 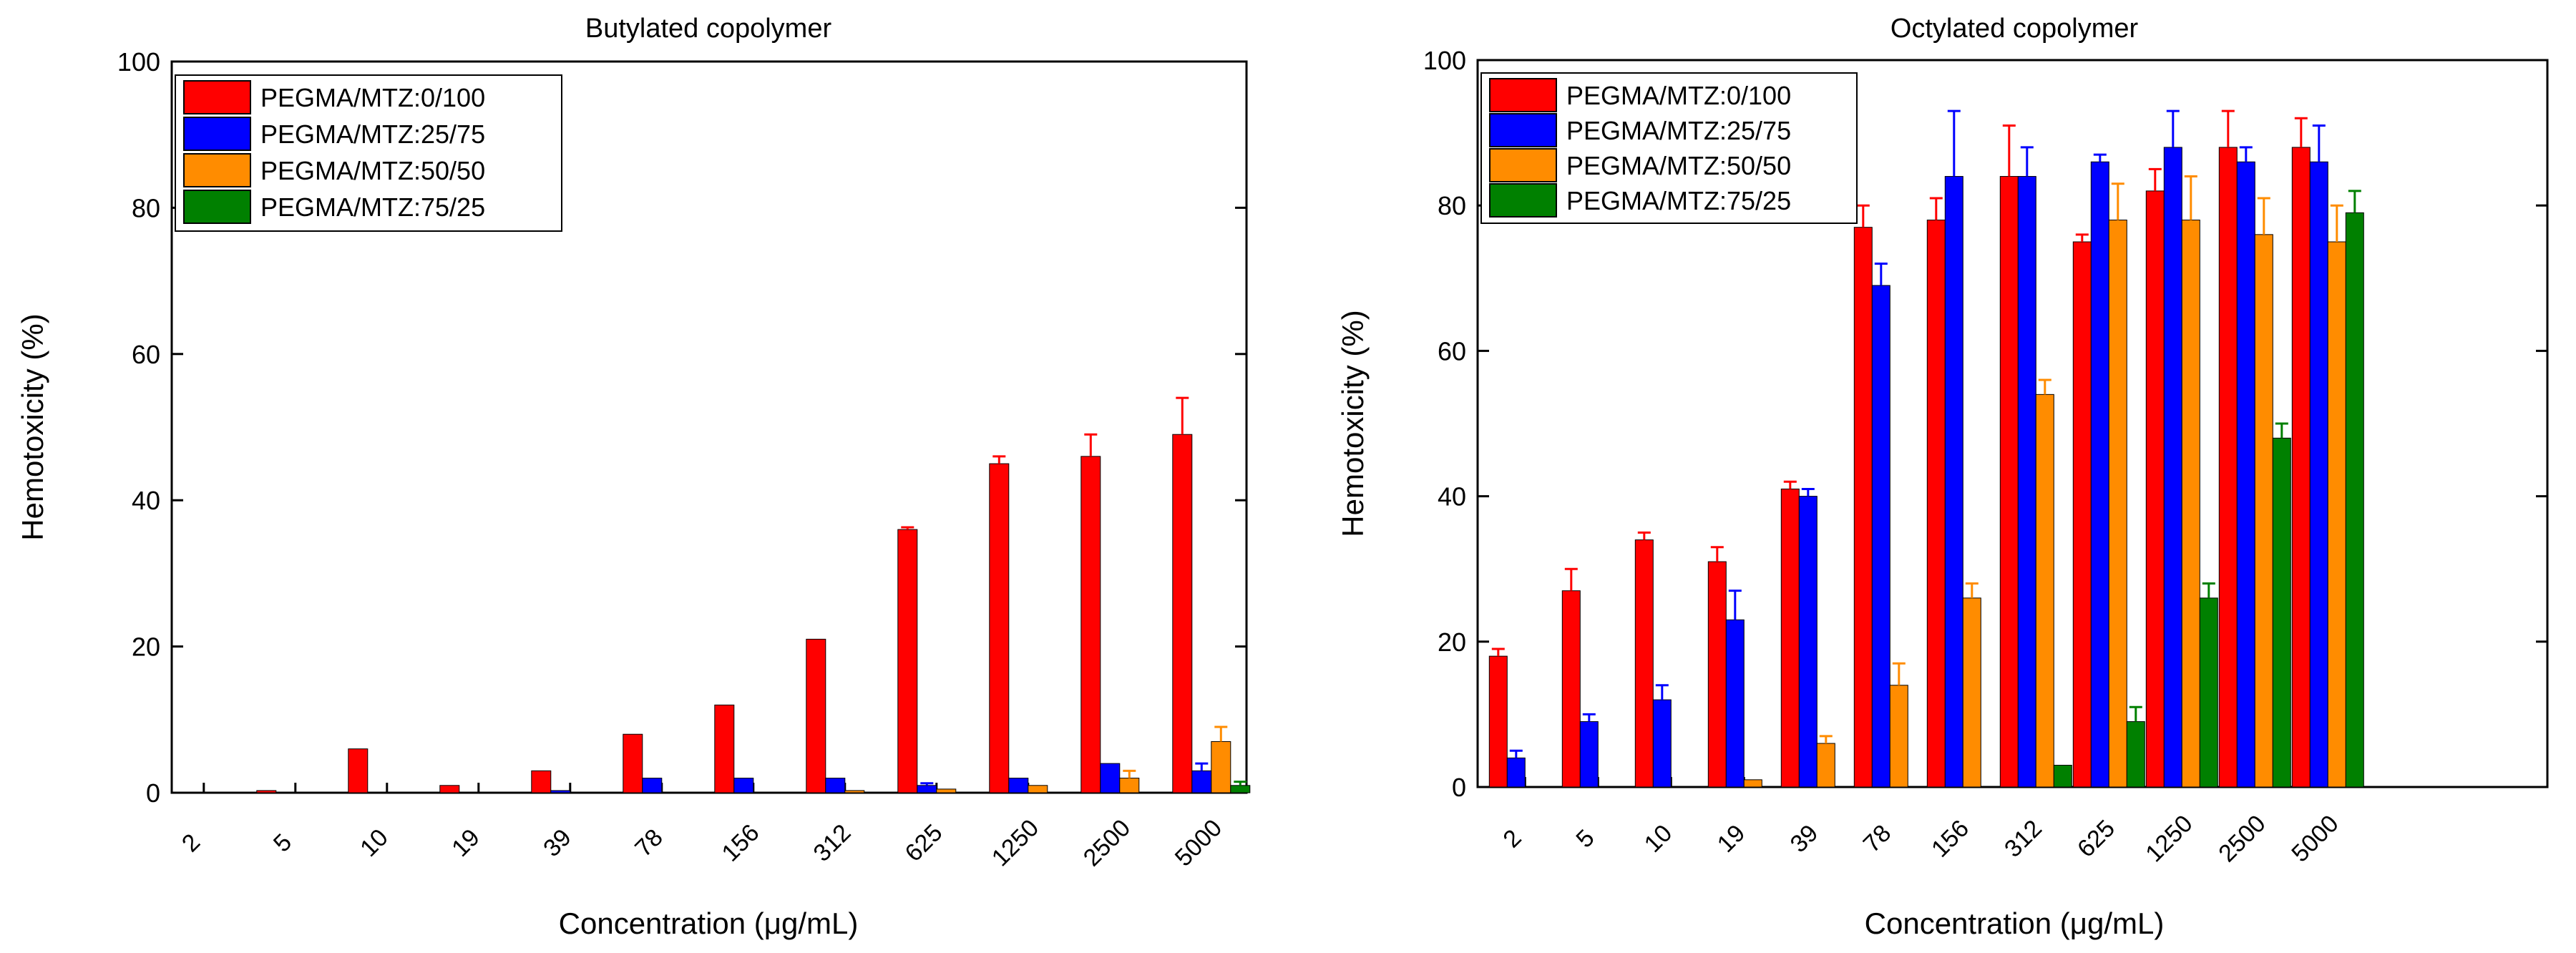 What do you see at coordinates (557, 843) in the screenshot?
I see `x-tick-label: 39` at bounding box center [557, 843].